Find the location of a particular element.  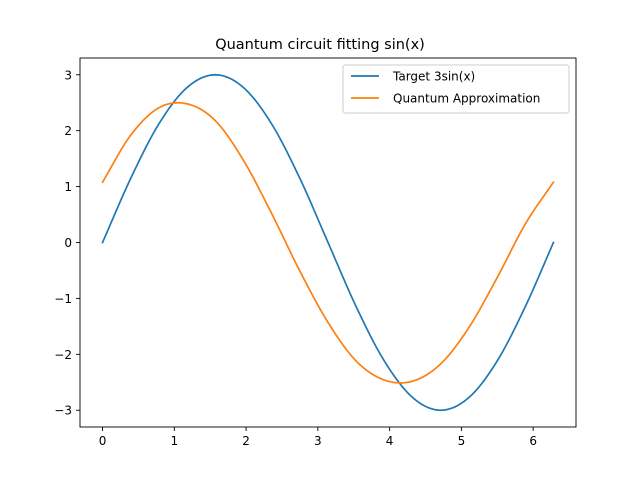

y-tick-label: 3 is located at coordinates (68, 75).